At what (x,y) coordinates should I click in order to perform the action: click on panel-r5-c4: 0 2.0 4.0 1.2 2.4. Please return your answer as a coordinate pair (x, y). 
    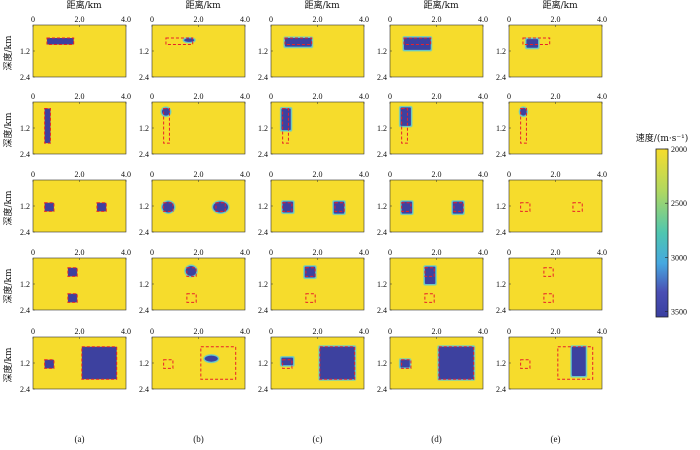
    Looking at the image, I should click on (432, 360).